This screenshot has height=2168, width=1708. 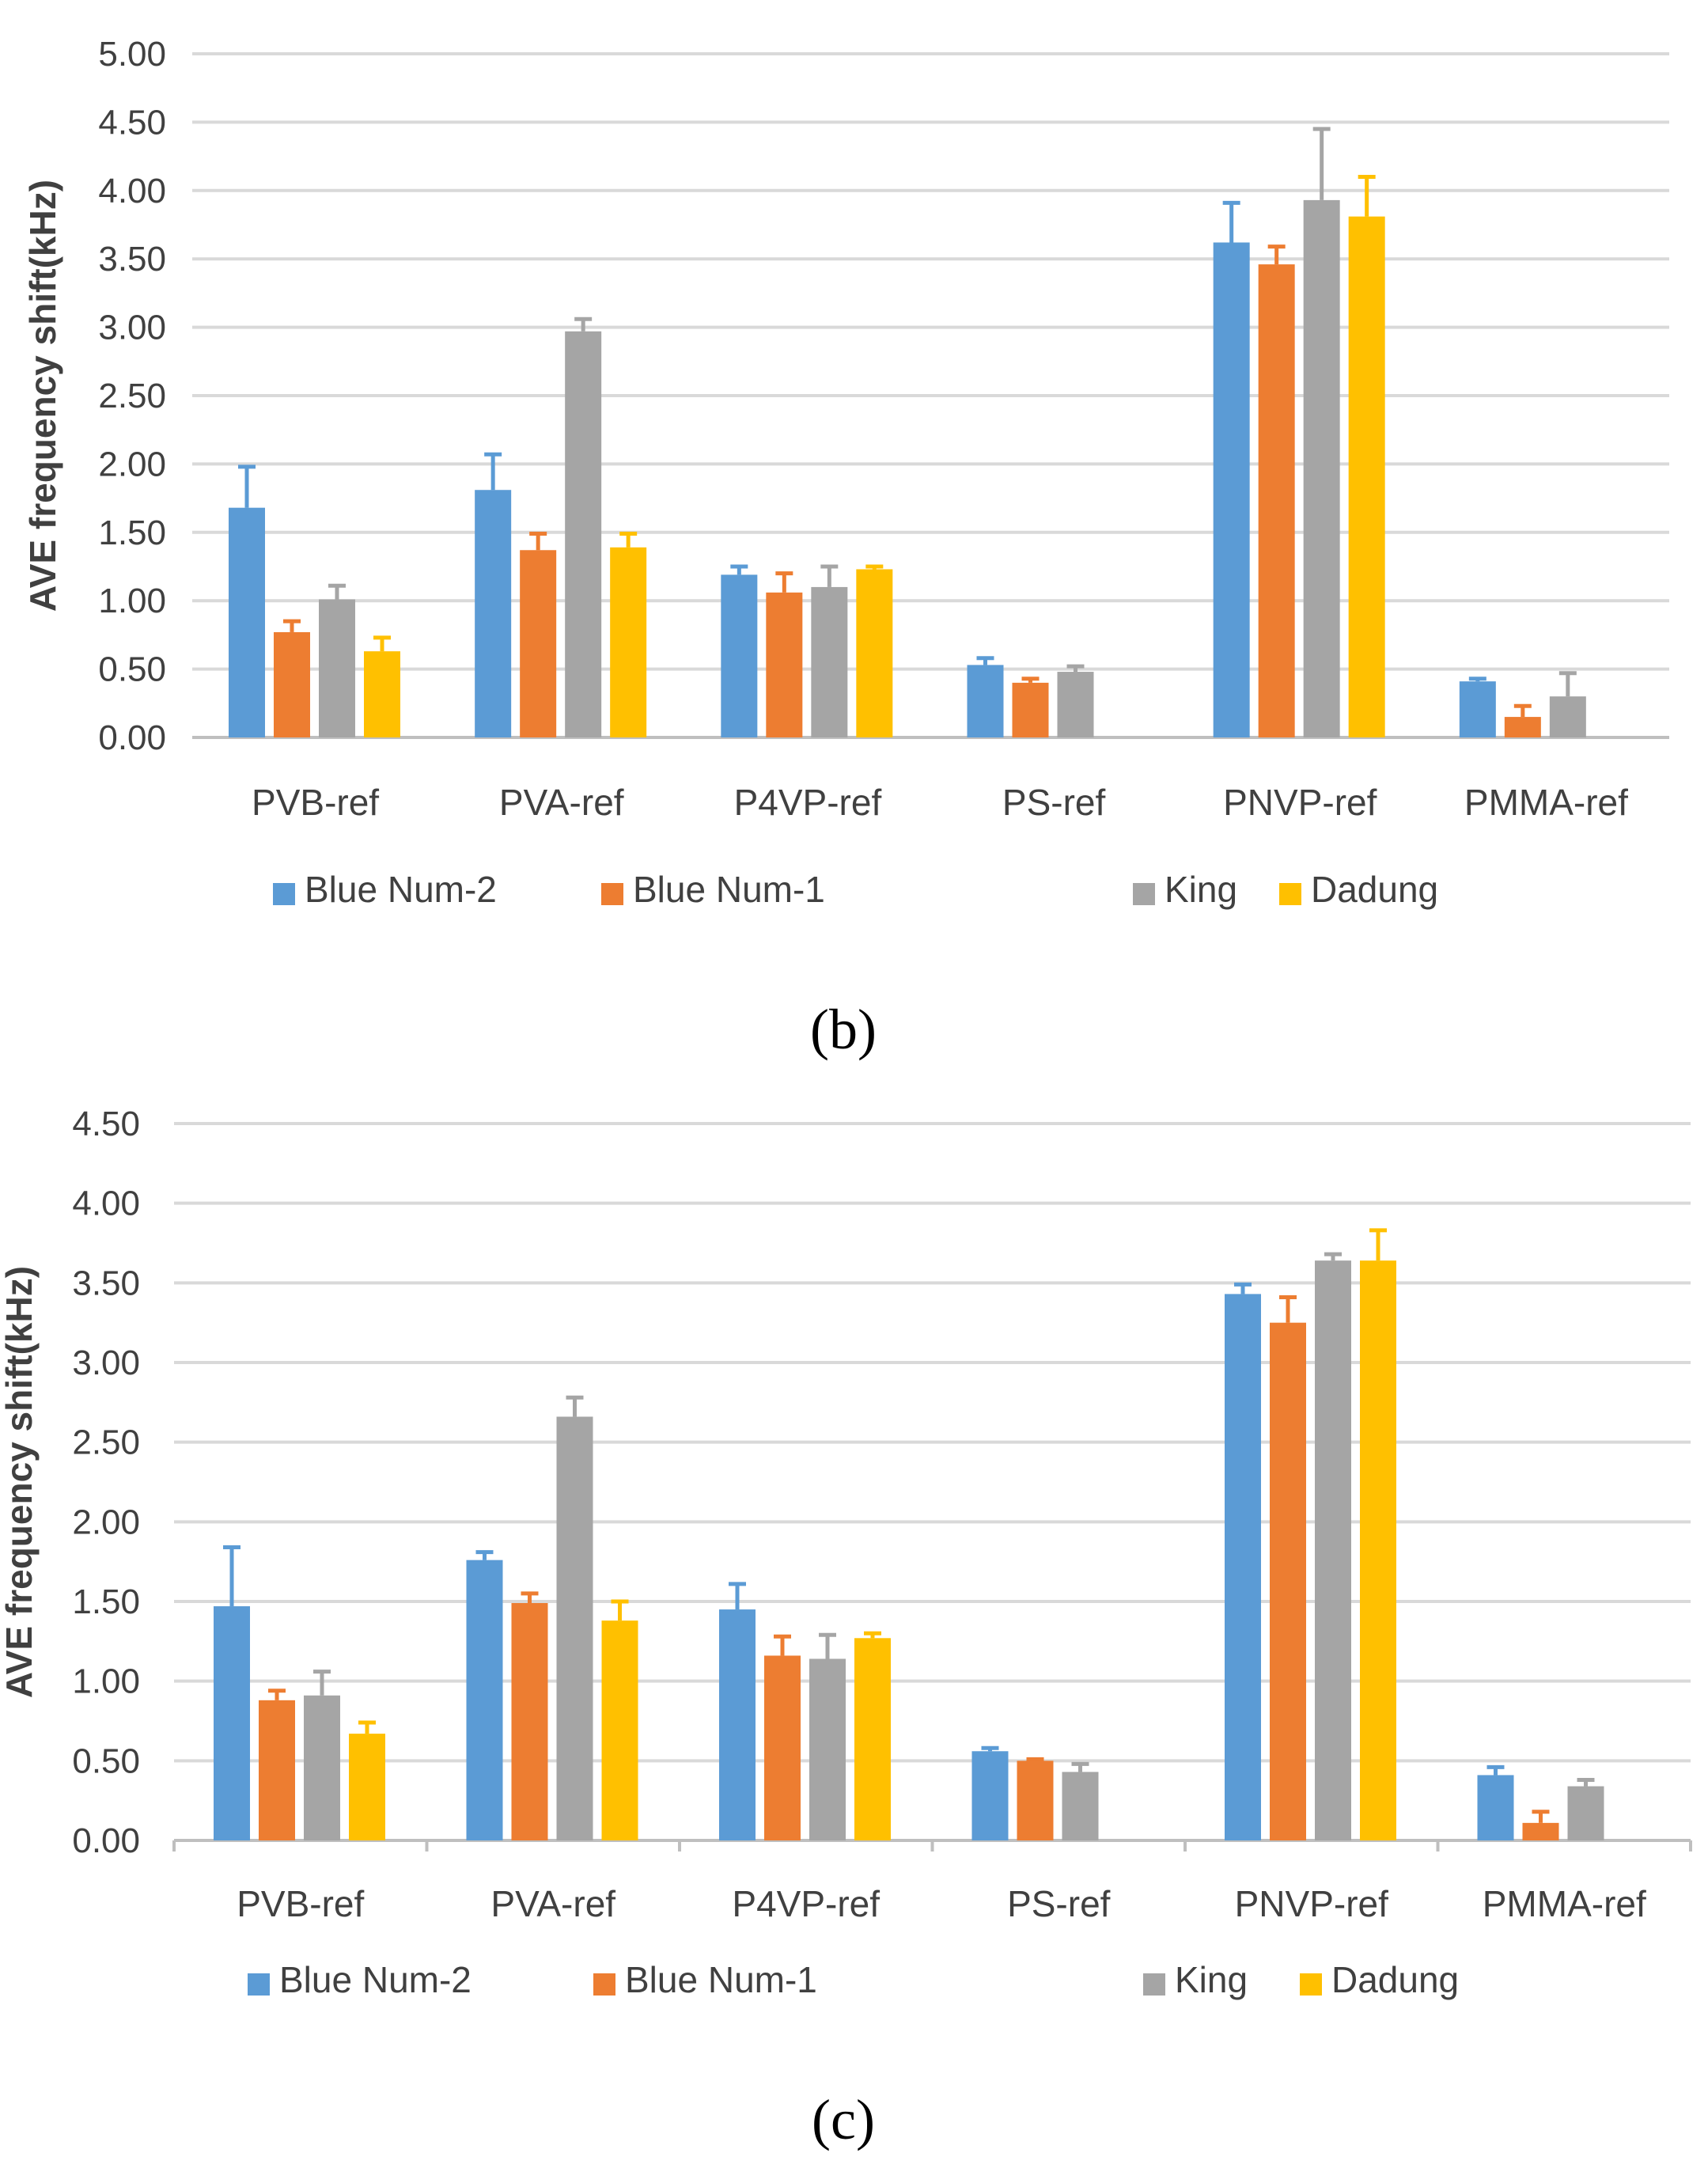 What do you see at coordinates (843, 1029) in the screenshot?
I see `panel-label: (b)` at bounding box center [843, 1029].